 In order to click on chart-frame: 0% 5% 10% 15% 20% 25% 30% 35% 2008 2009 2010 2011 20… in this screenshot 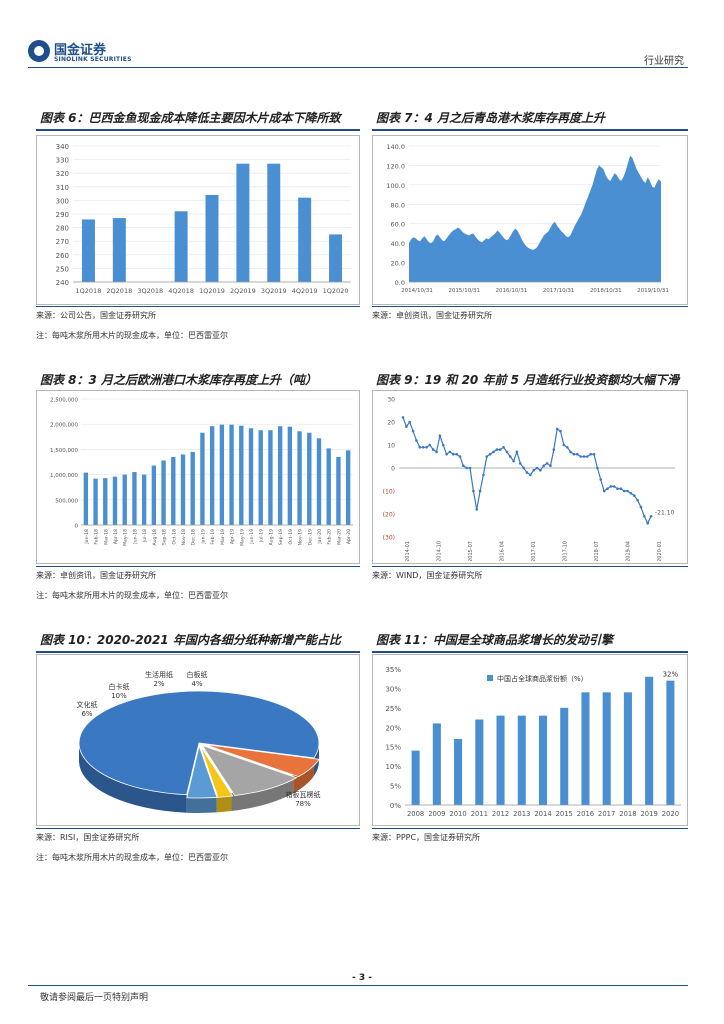, I will do `click(530, 740)`.